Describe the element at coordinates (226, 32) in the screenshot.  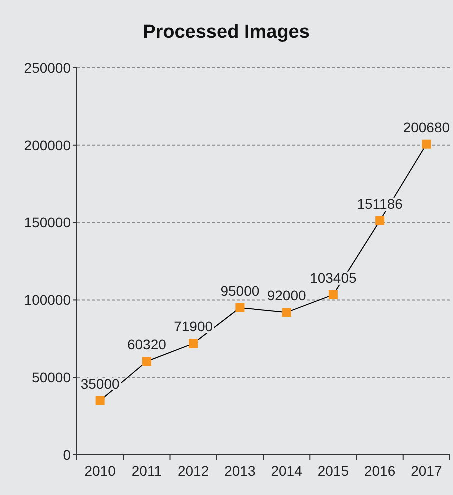
I see `chart-title: Processed Images` at that location.